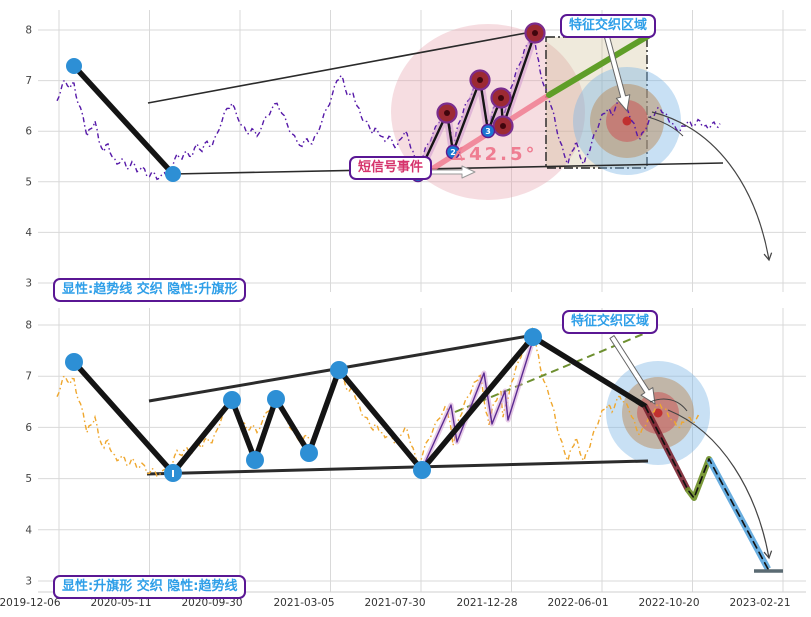  What do you see at coordinates (610, 322) in the screenshot?
I see `feature-zone-label-bottom: 特征交织区域` at bounding box center [610, 322].